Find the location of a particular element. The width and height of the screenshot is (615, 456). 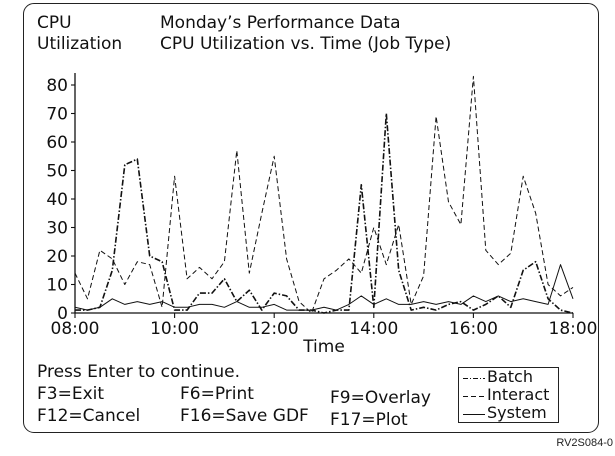

chart-title: Monday’s Performance Data is located at coordinates (280, 23).